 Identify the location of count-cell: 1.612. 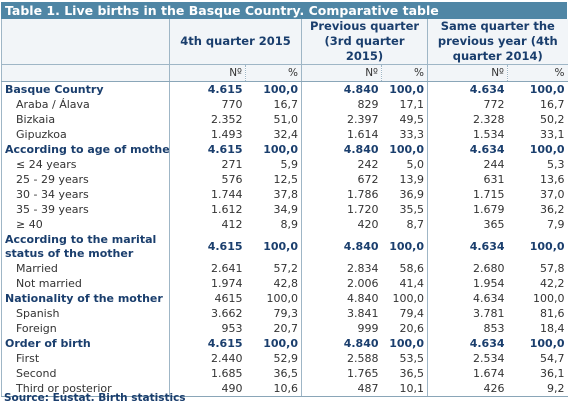
(207, 209).